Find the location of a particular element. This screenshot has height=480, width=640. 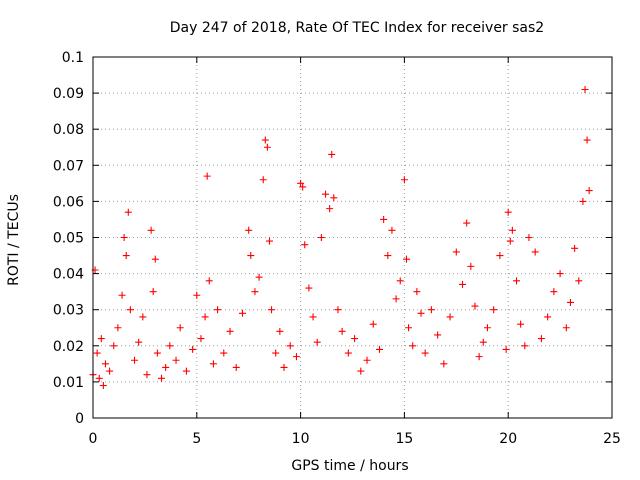

y-tick-label: 0.04 is located at coordinates (68, 275).